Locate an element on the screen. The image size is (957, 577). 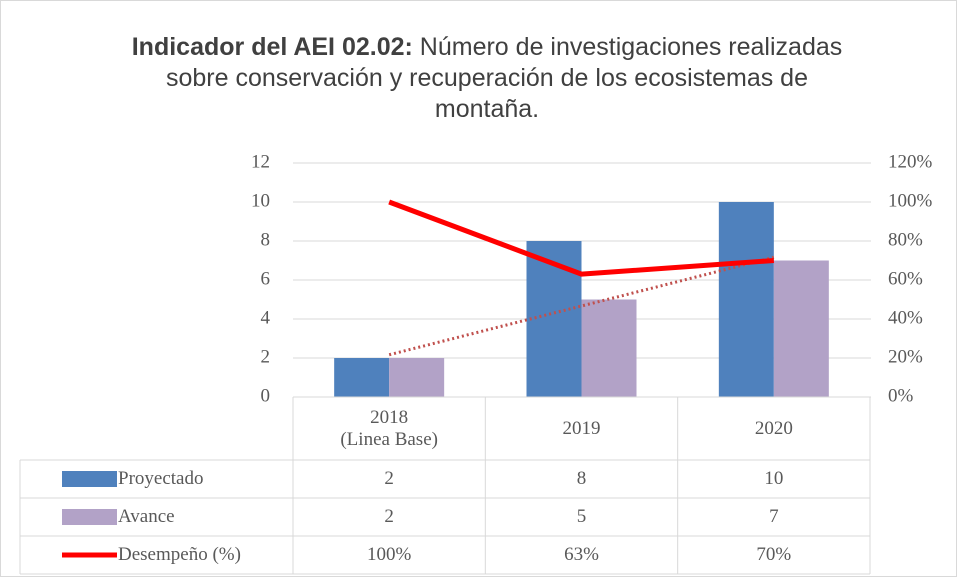
table-value: 5 is located at coordinates (581, 516).